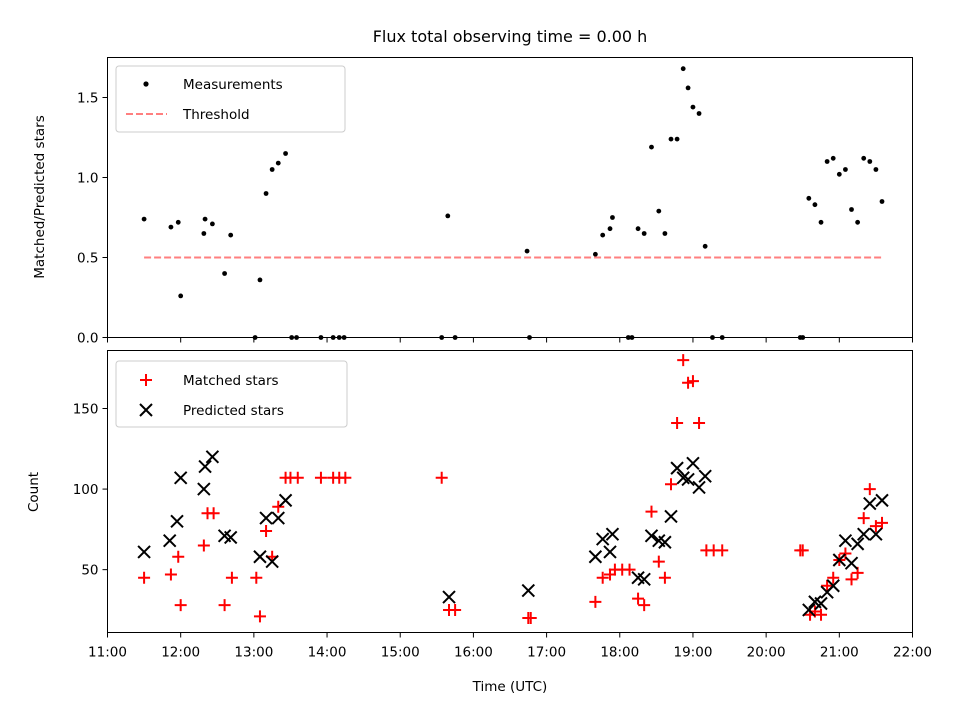 The image size is (960, 720). I want to click on measurements-legend-marker, so click(146, 84).